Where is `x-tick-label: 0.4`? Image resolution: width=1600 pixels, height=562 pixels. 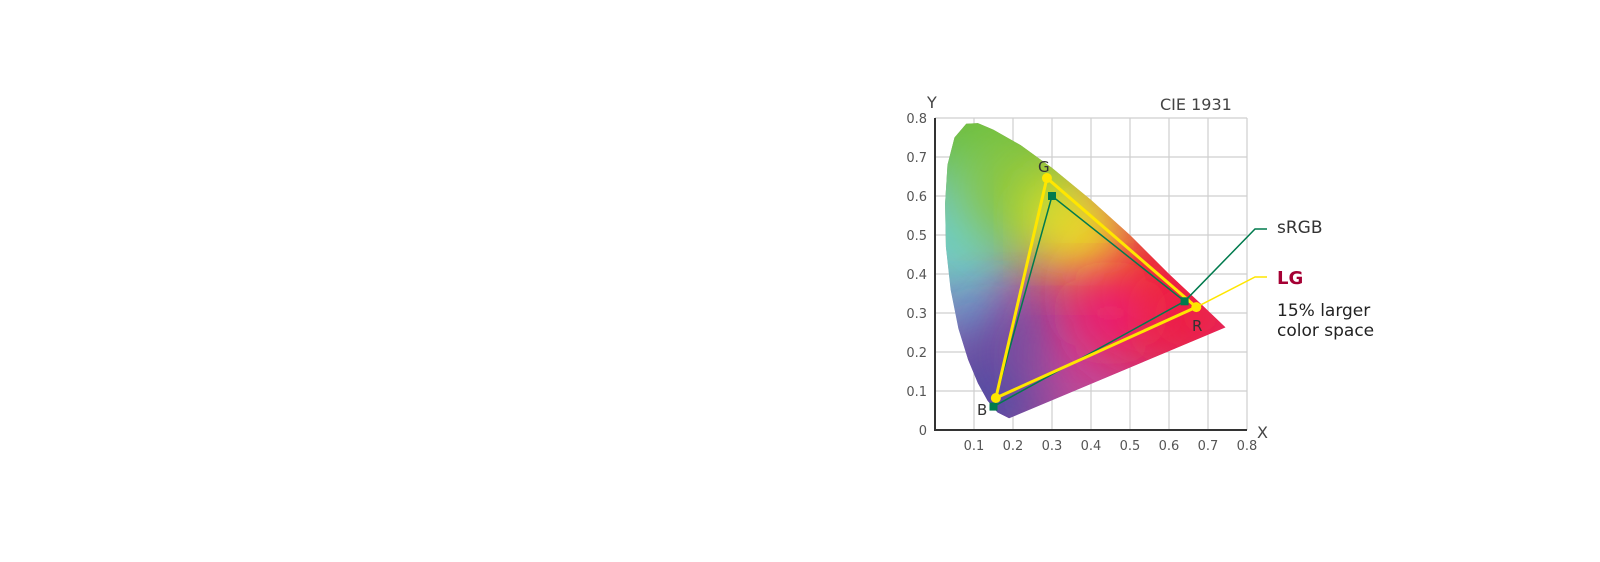 x-tick-label: 0.4 is located at coordinates (1091, 446).